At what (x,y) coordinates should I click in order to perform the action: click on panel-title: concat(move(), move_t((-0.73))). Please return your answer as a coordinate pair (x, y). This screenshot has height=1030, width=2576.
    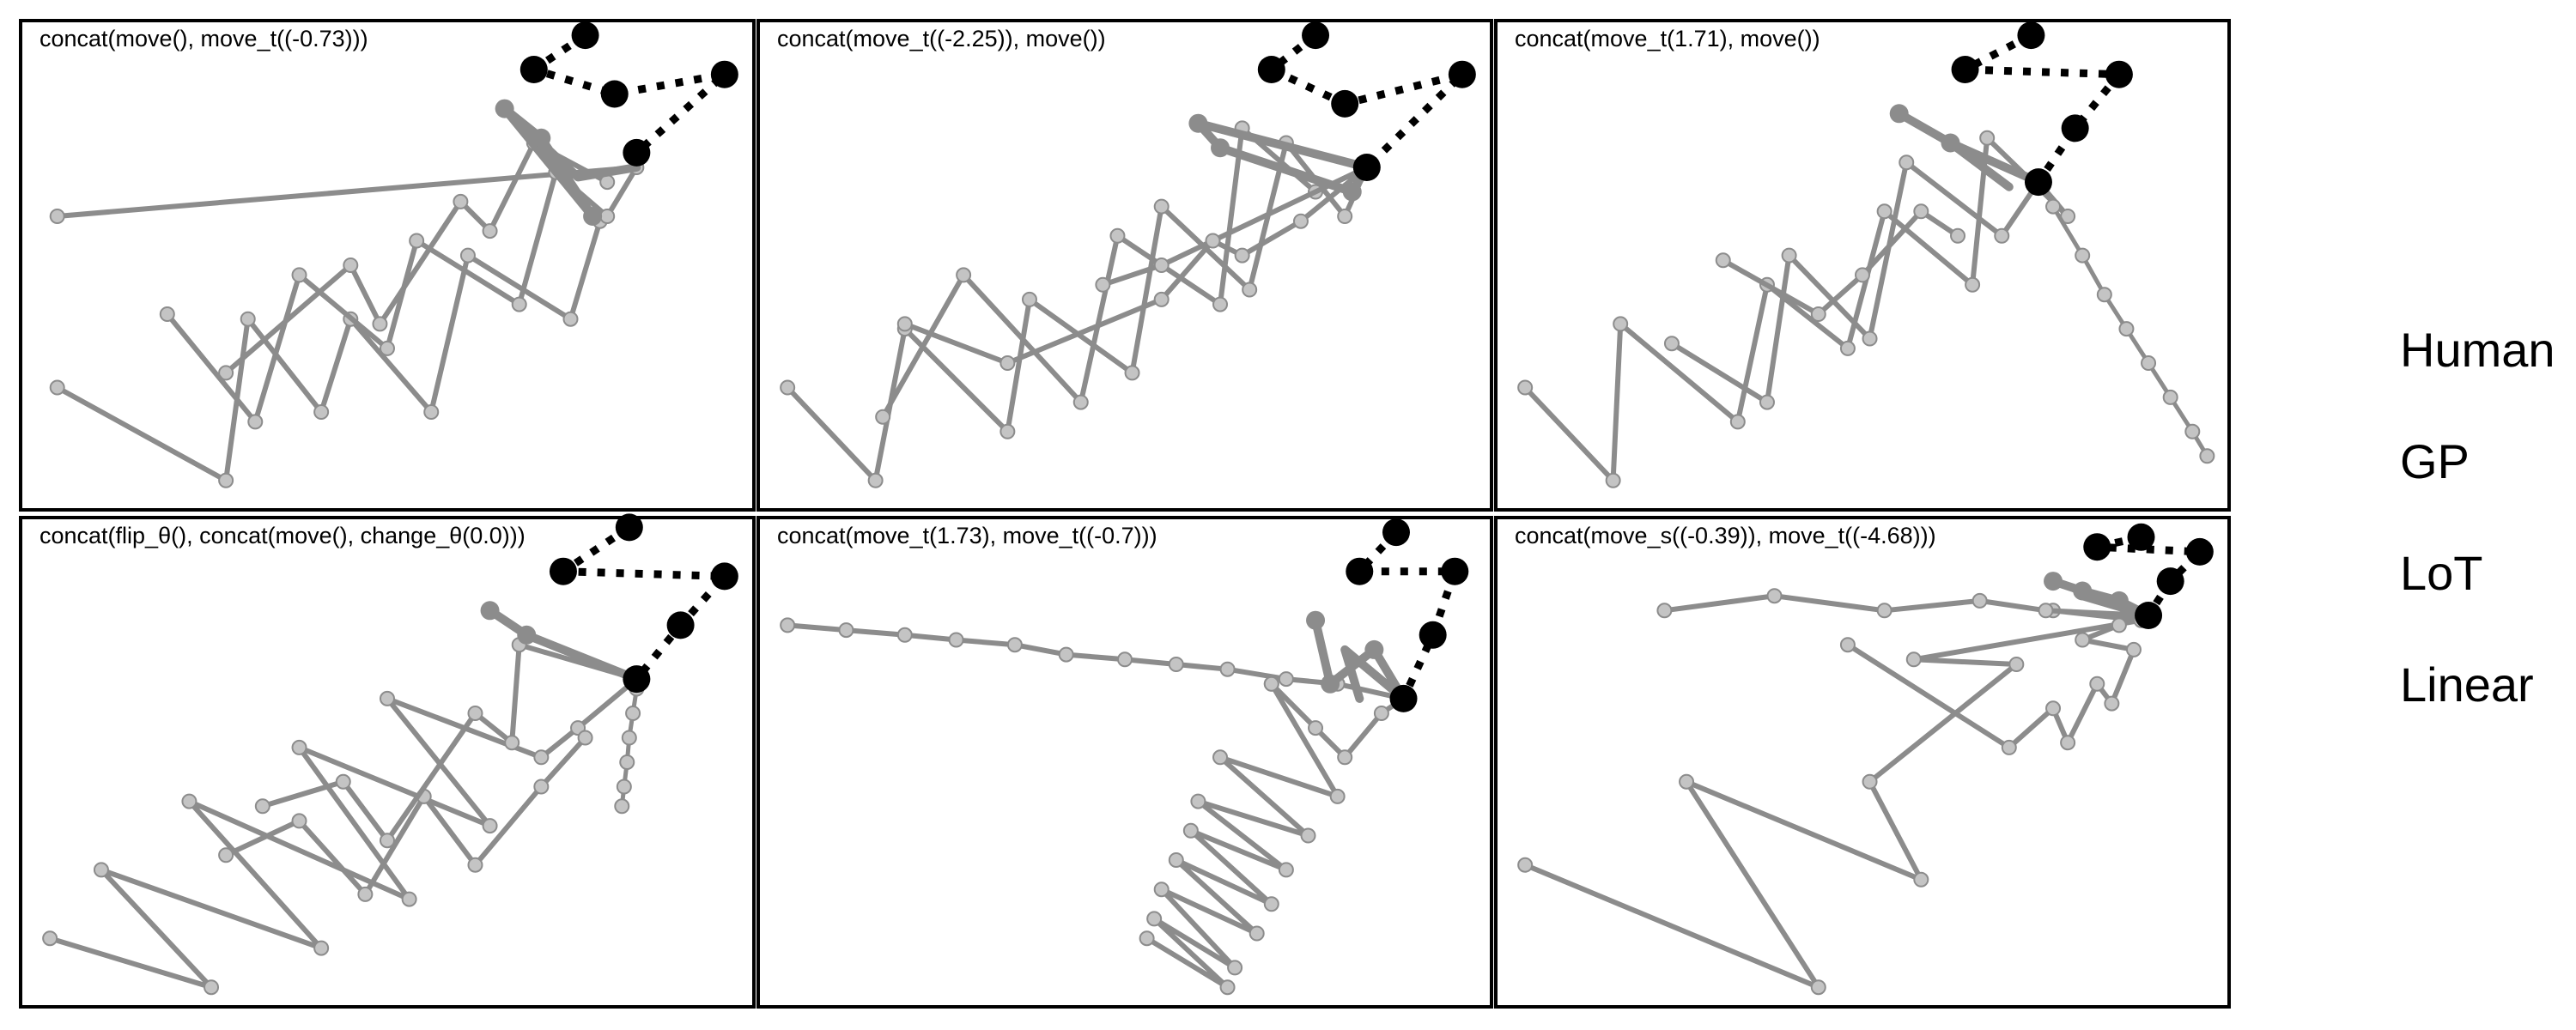
    Looking at the image, I should click on (203, 39).